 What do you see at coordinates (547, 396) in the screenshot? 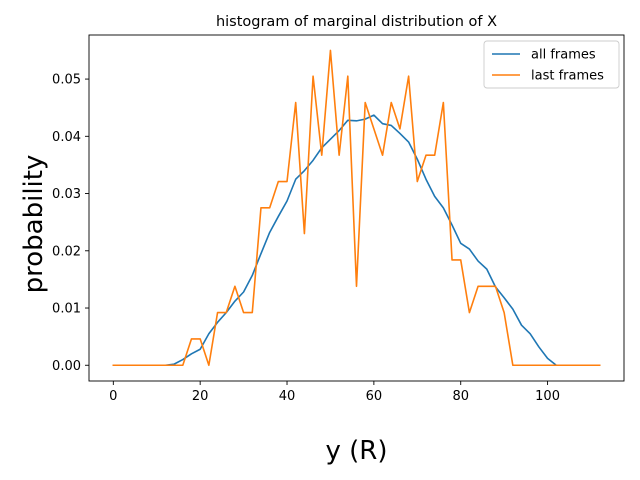
I see `x-tick-label: 100` at bounding box center [547, 396].